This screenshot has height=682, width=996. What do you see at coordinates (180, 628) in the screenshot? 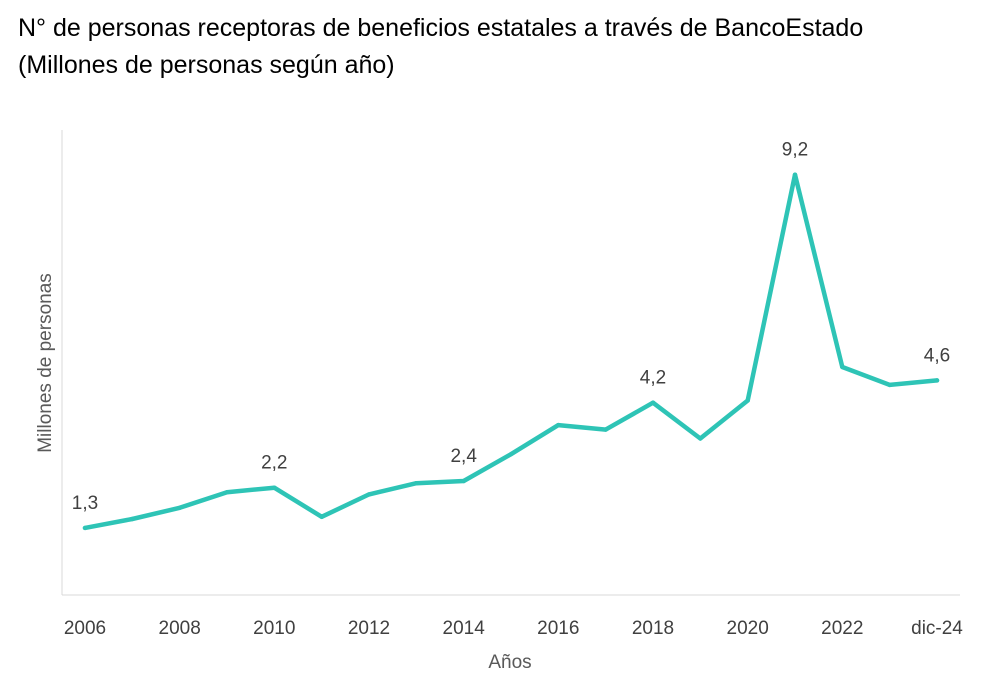
I see `x-tick-label-2008: 2008` at bounding box center [180, 628].